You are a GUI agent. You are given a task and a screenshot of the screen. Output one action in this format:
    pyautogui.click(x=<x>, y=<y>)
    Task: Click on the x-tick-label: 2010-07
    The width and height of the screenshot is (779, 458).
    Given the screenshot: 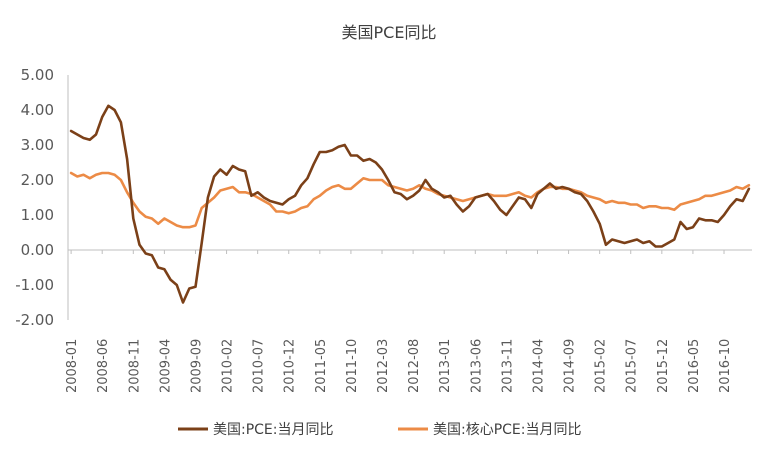 What is the action you would take?
    pyautogui.click(x=259, y=366)
    